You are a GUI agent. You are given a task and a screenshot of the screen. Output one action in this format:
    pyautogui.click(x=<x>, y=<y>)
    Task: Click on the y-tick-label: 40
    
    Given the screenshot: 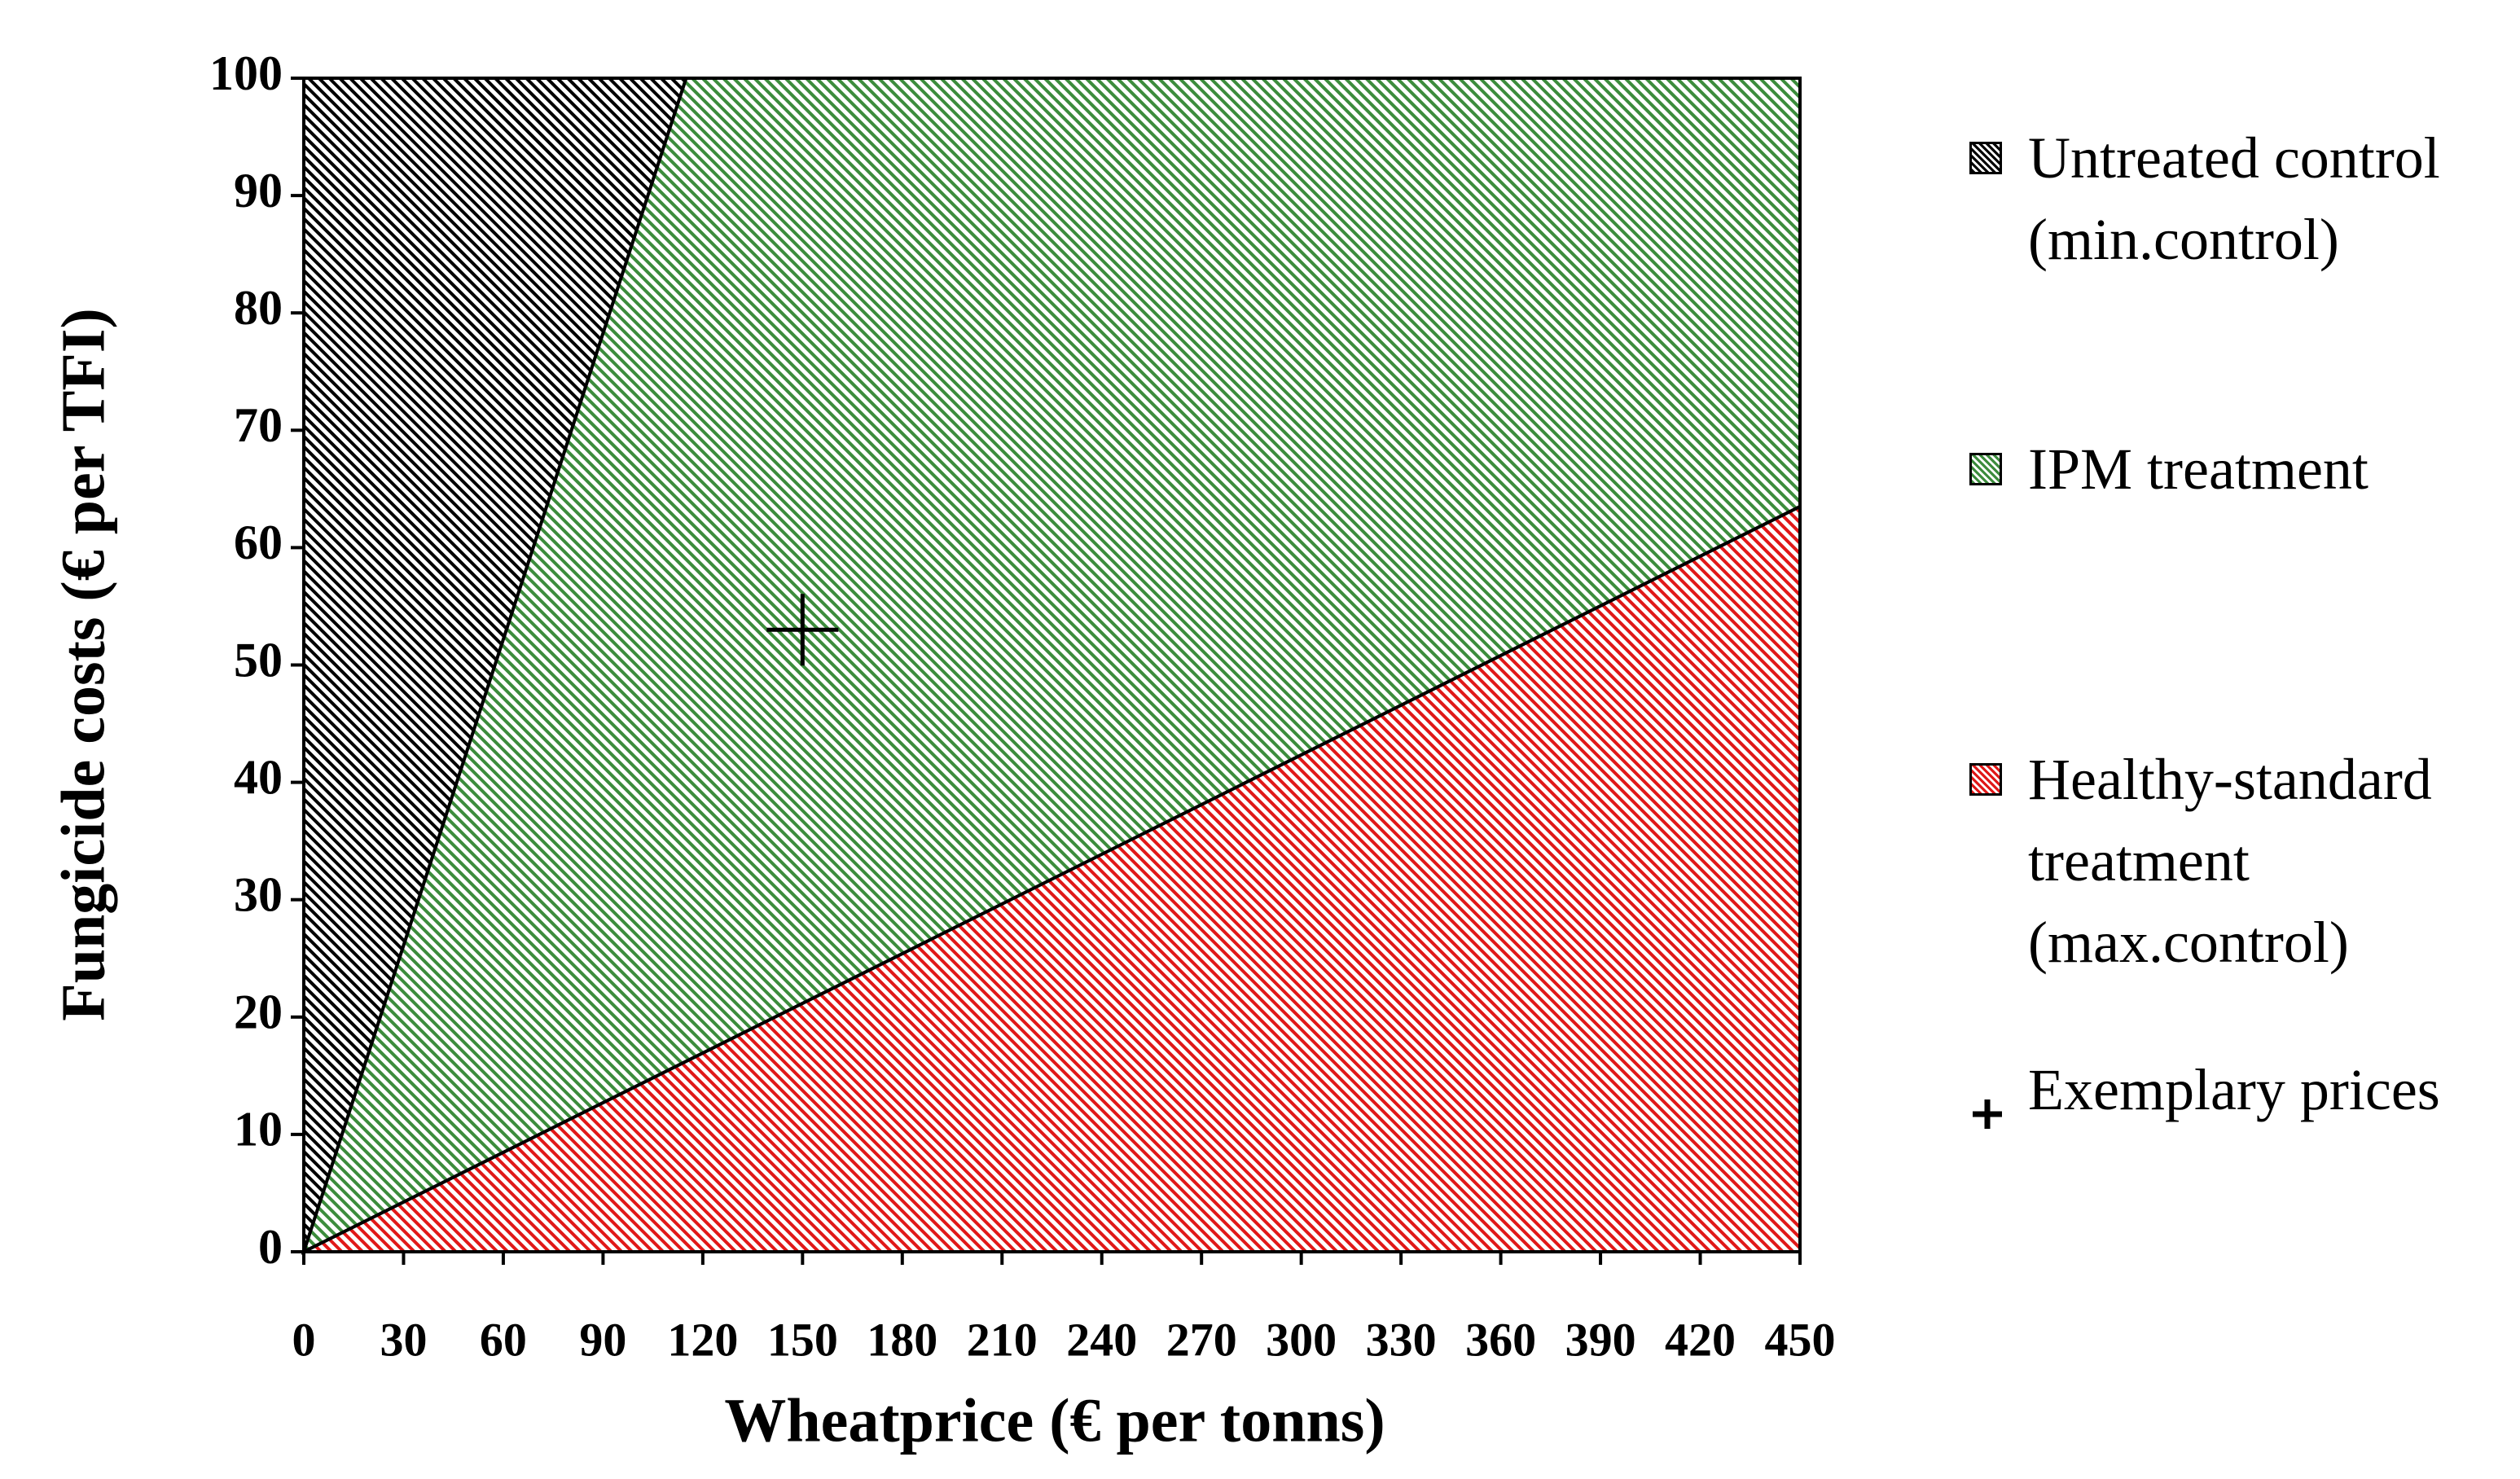 What is the action you would take?
    pyautogui.click(x=258, y=777)
    